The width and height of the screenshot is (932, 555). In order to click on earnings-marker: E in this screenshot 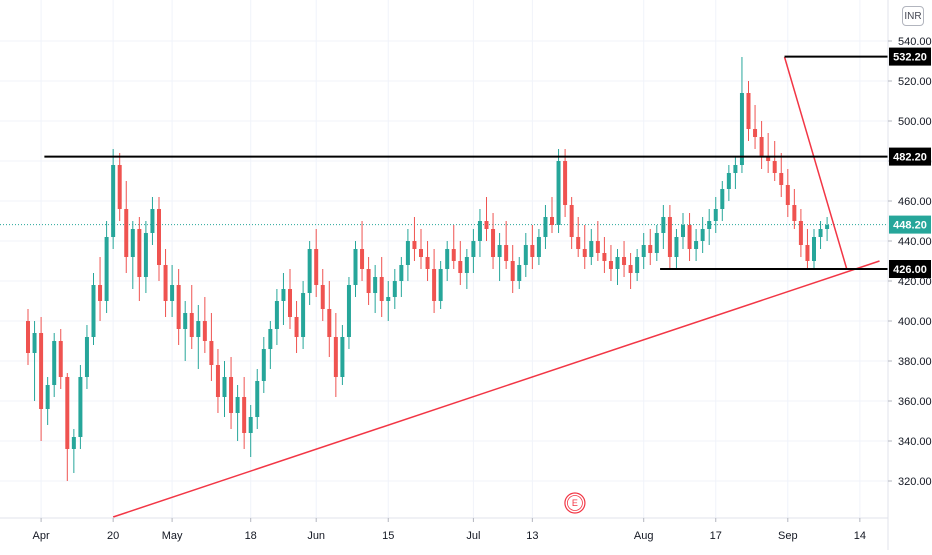, I will do `click(575, 503)`.